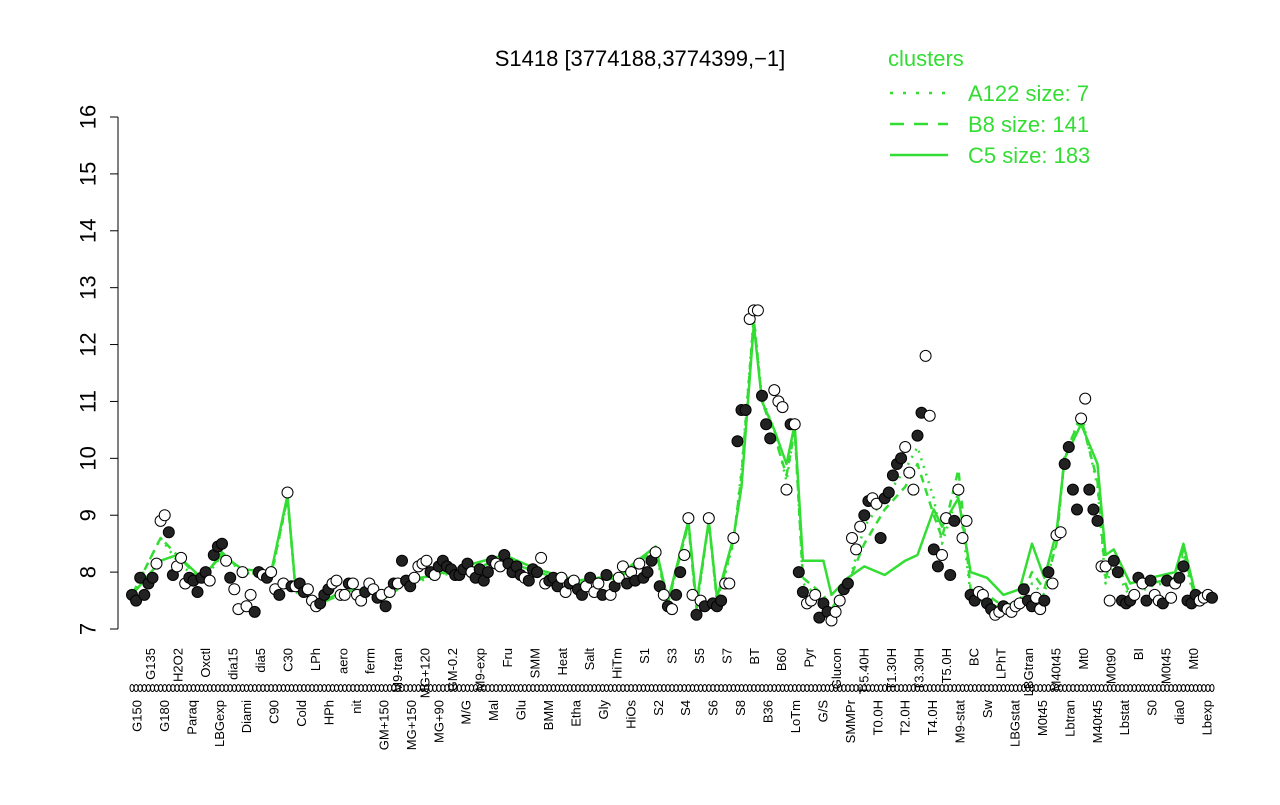 This screenshot has width=1280, height=805. I want to click on x-tick-label: BT, so click(754, 656).